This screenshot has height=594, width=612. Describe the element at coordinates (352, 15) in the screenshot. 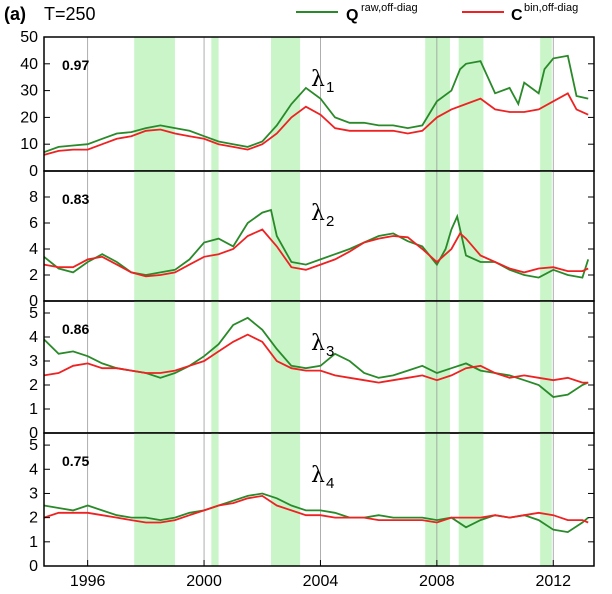

I see `legend-label-q: Q` at that location.